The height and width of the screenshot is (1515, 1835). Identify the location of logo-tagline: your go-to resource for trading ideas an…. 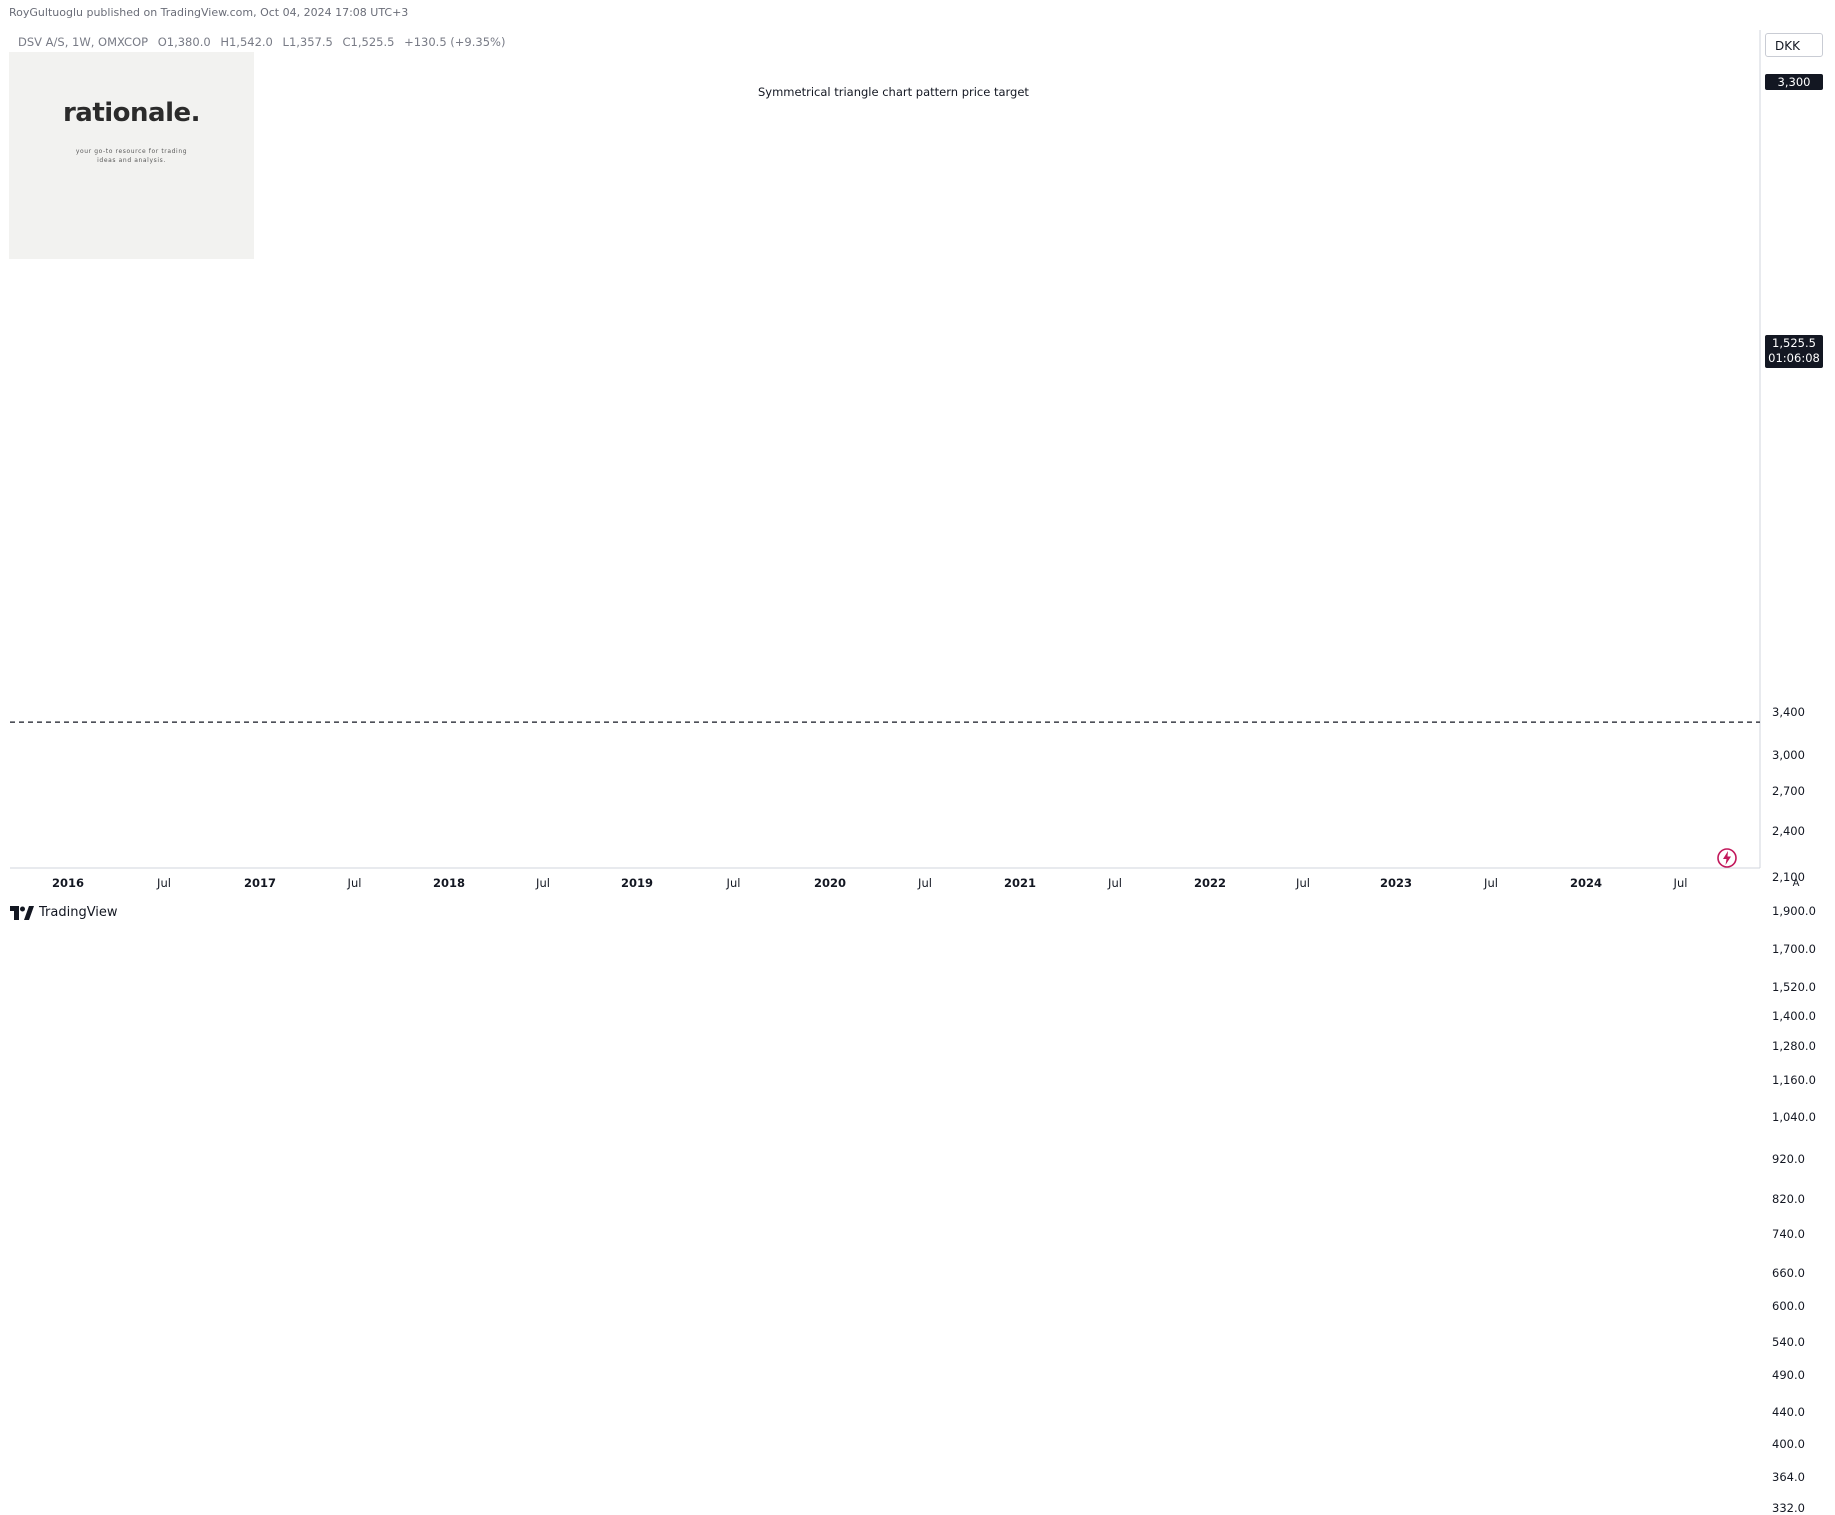
(131, 156).